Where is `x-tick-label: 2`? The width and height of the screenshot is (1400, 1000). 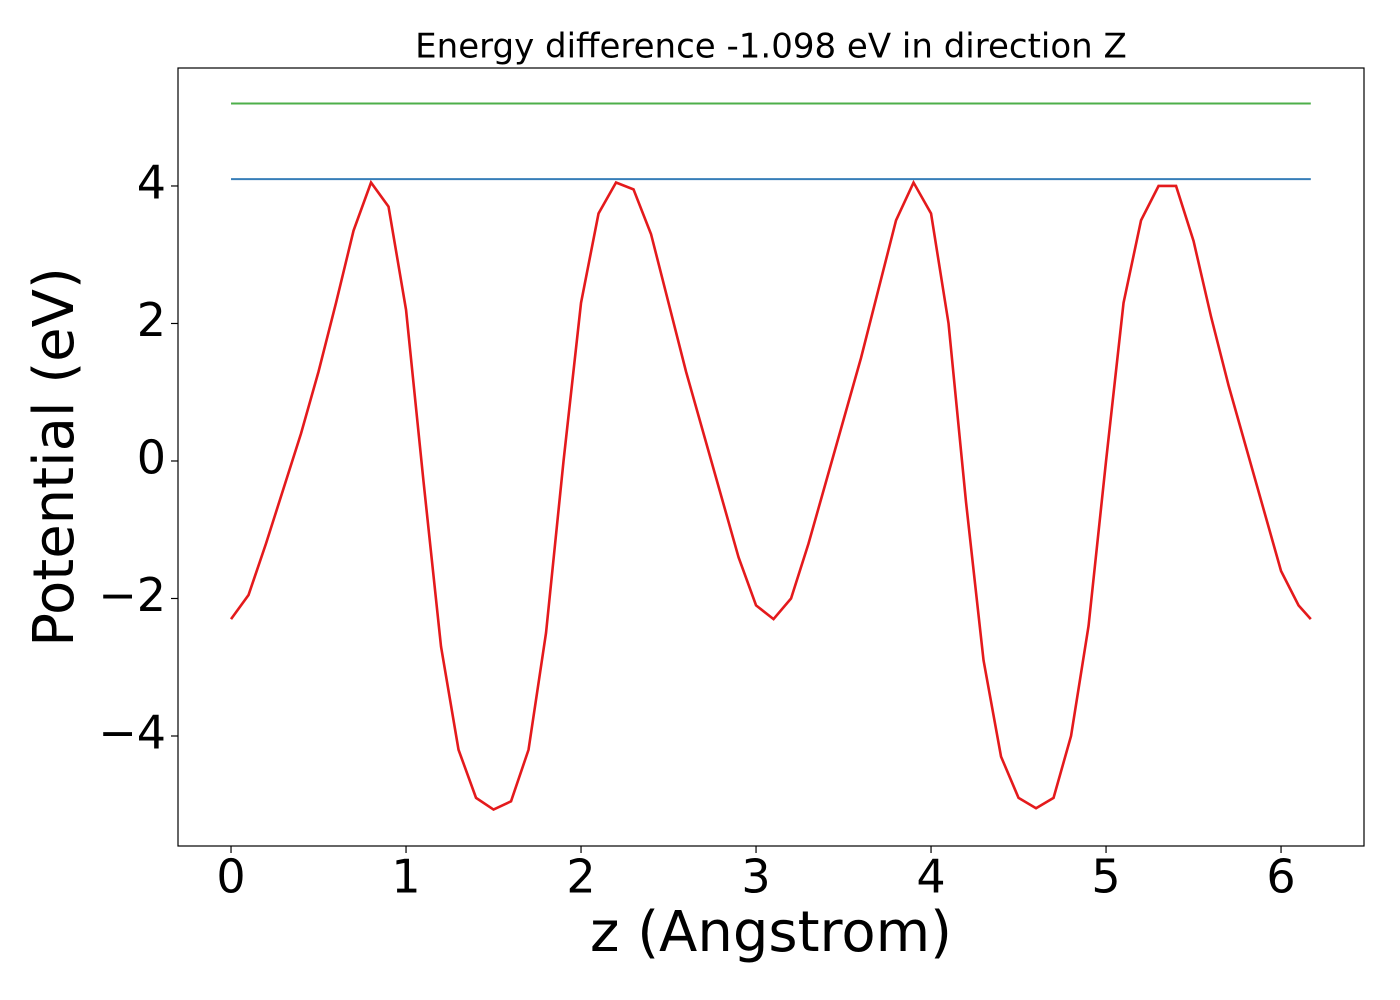 x-tick-label: 2 is located at coordinates (580, 877).